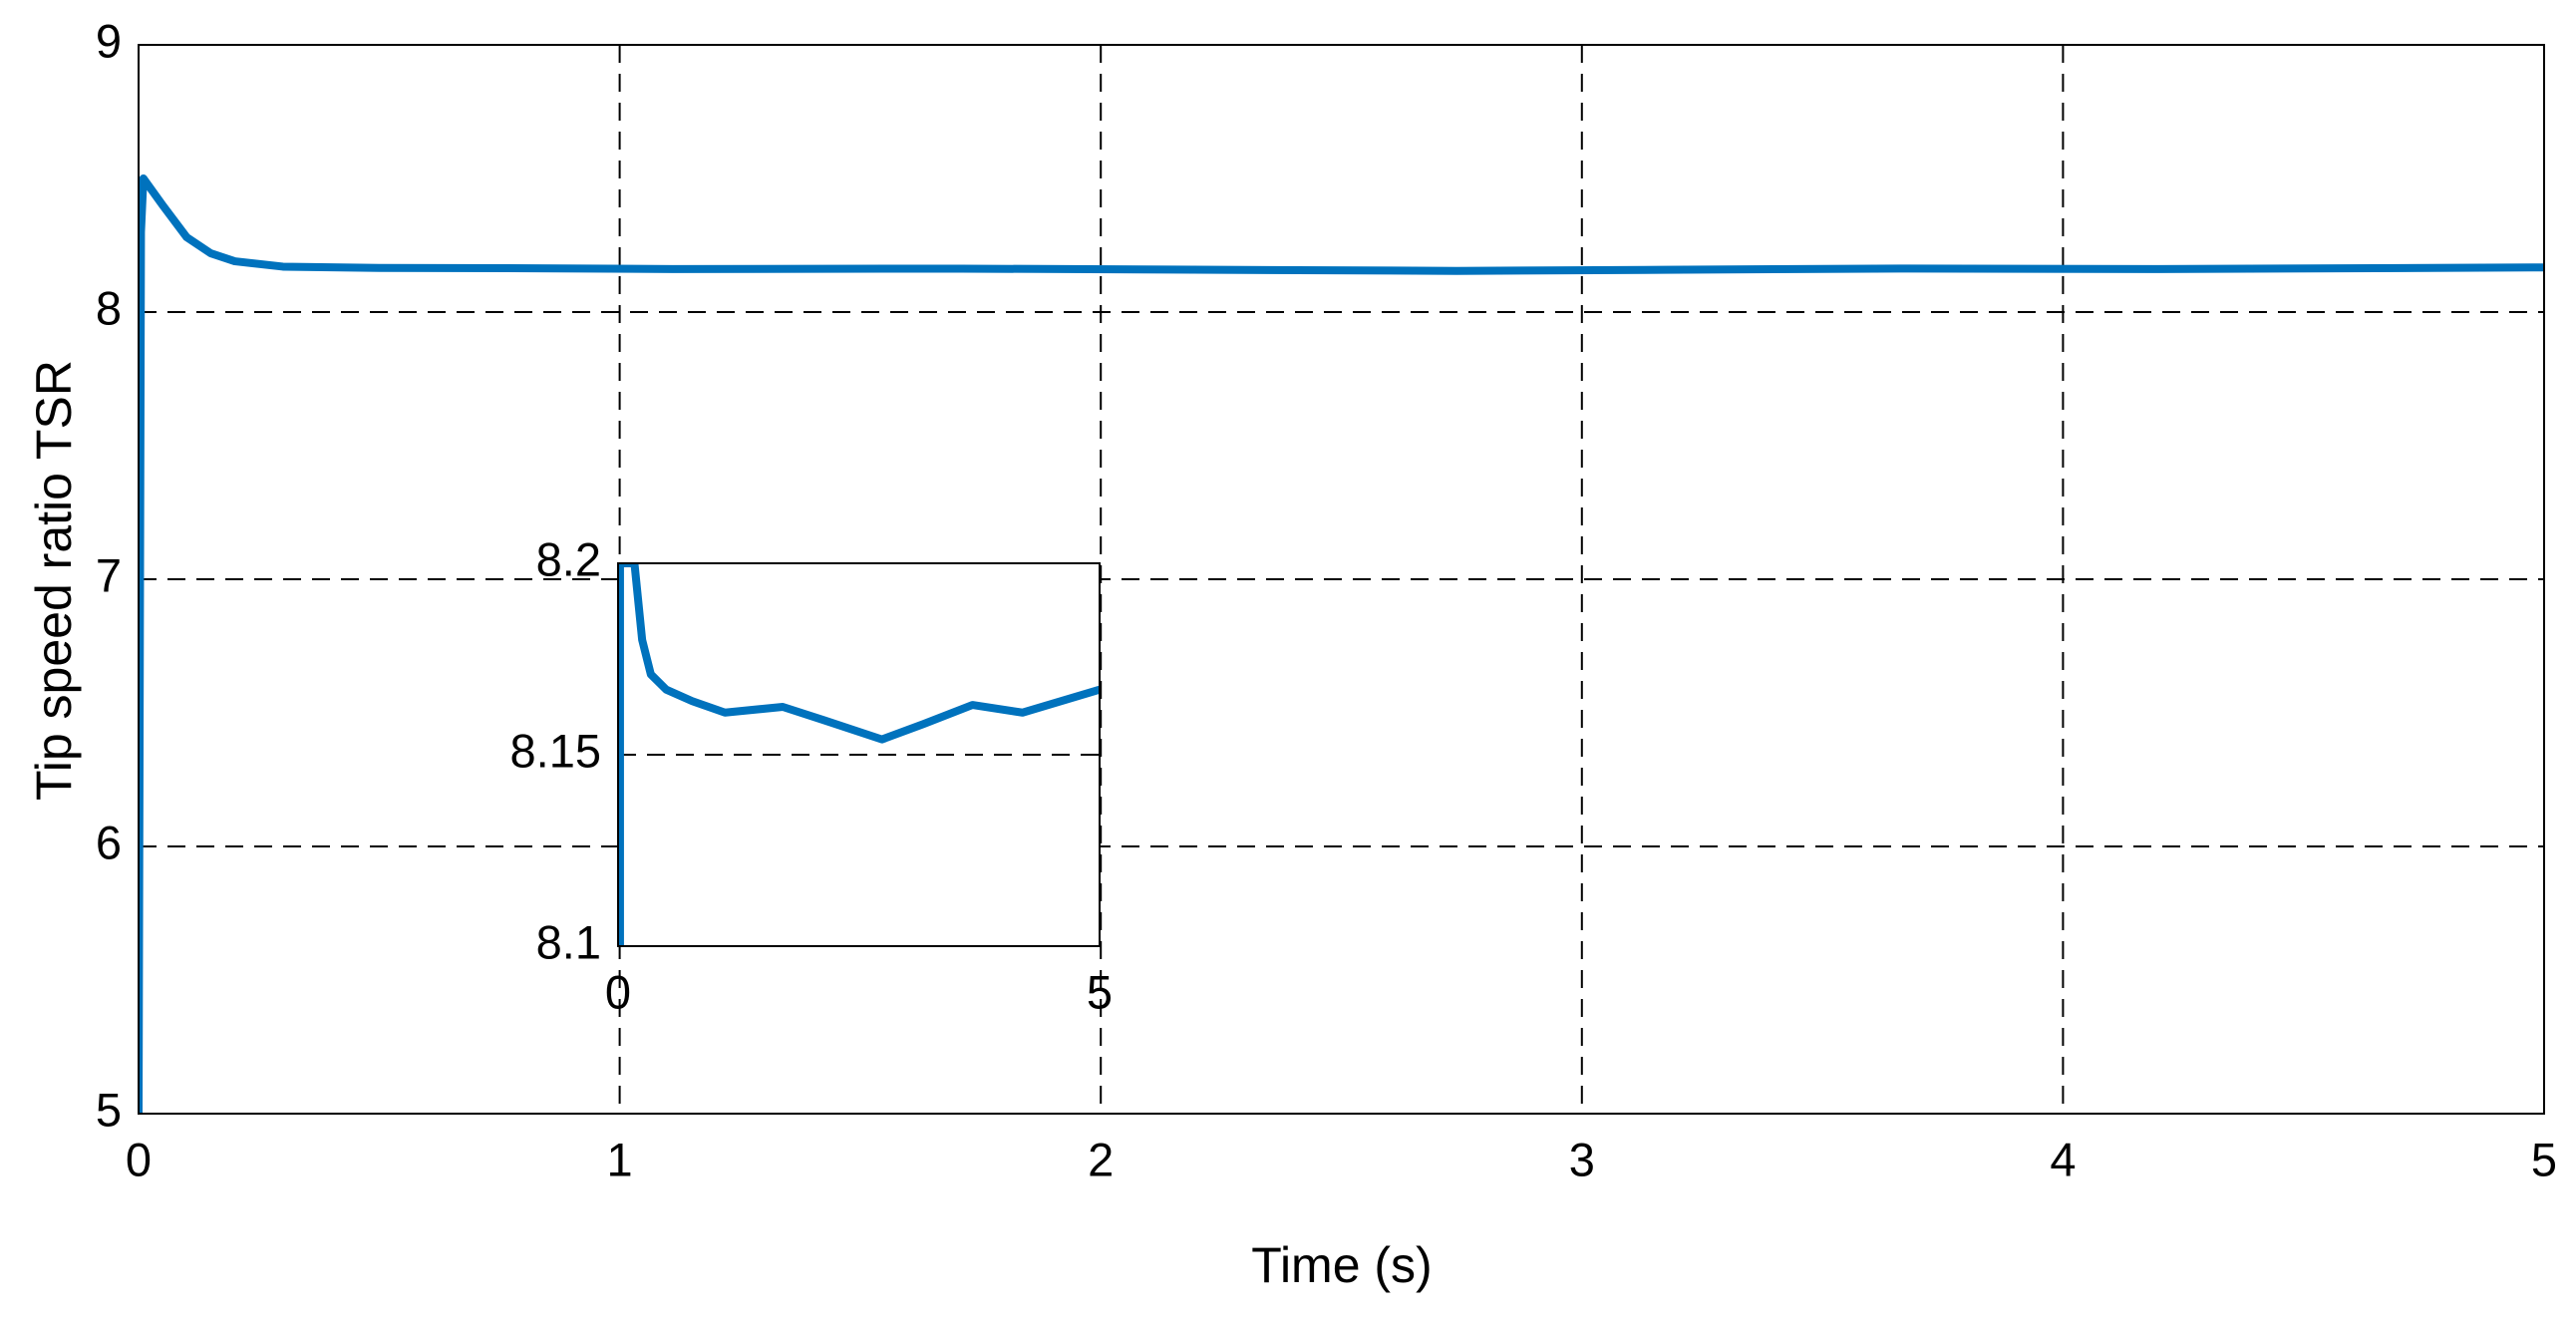 The height and width of the screenshot is (1327, 2576). I want to click on axes-box, so click(859, 754).